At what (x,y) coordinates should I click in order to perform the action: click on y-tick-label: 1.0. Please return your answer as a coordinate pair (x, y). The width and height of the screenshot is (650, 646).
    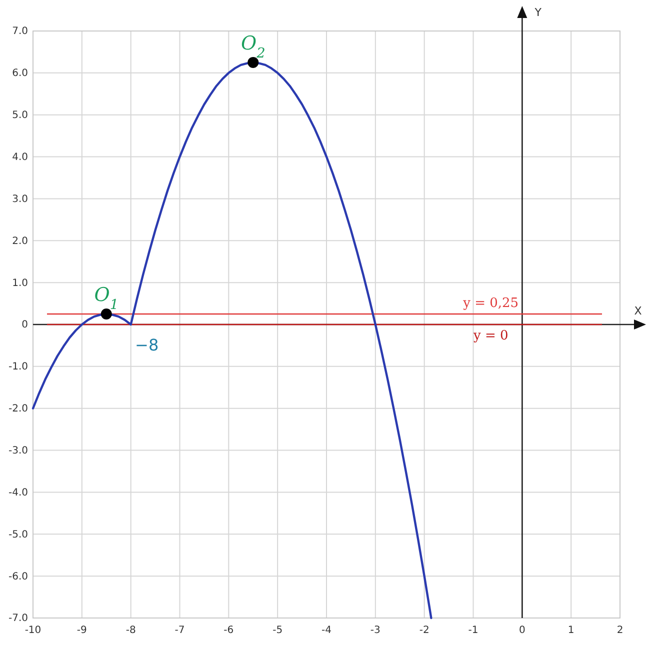
    Looking at the image, I should click on (20, 283).